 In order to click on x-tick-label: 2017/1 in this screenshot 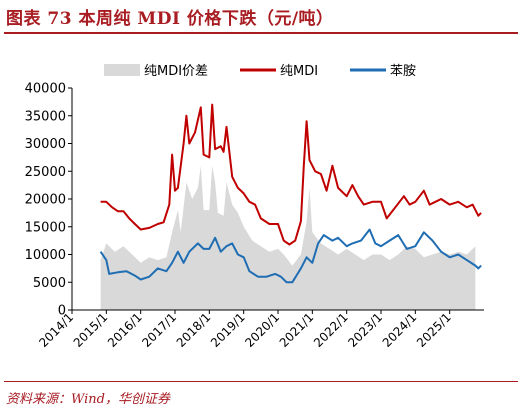, I will do `click(159, 330)`.